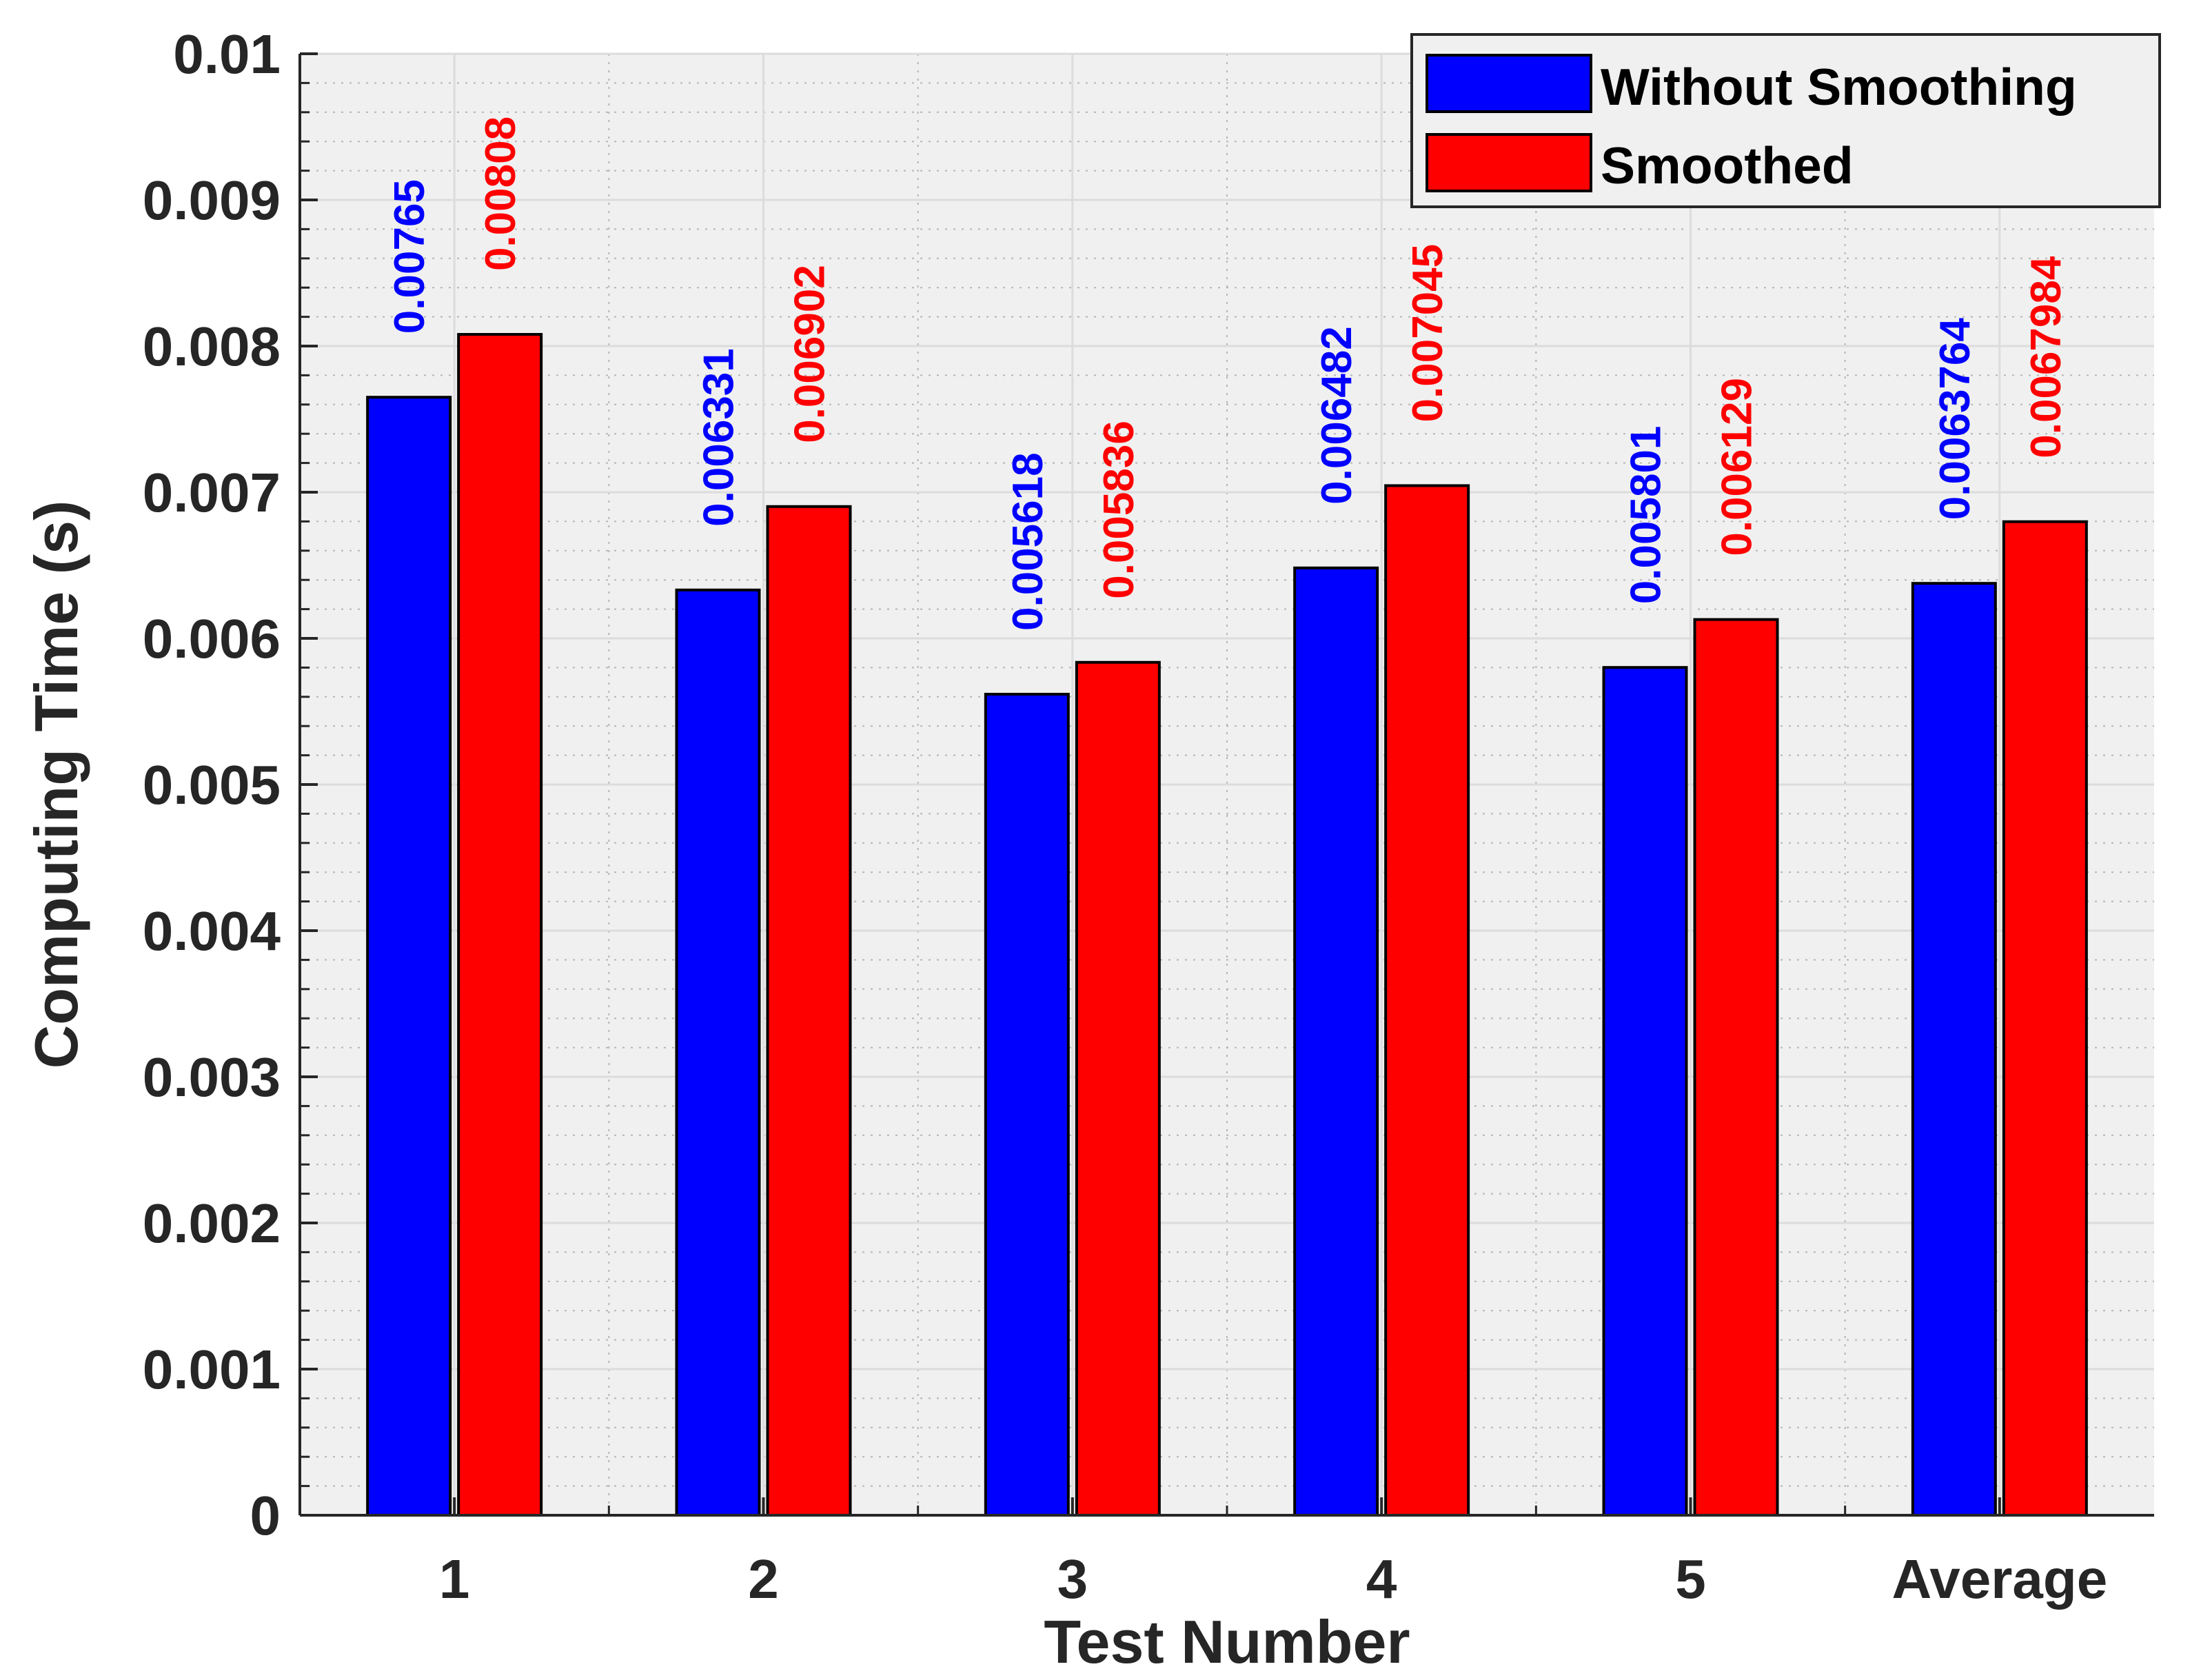 This screenshot has width=2201, height=1680. Describe the element at coordinates (1119, 510) in the screenshot. I see `data-label: 0.005836` at that location.